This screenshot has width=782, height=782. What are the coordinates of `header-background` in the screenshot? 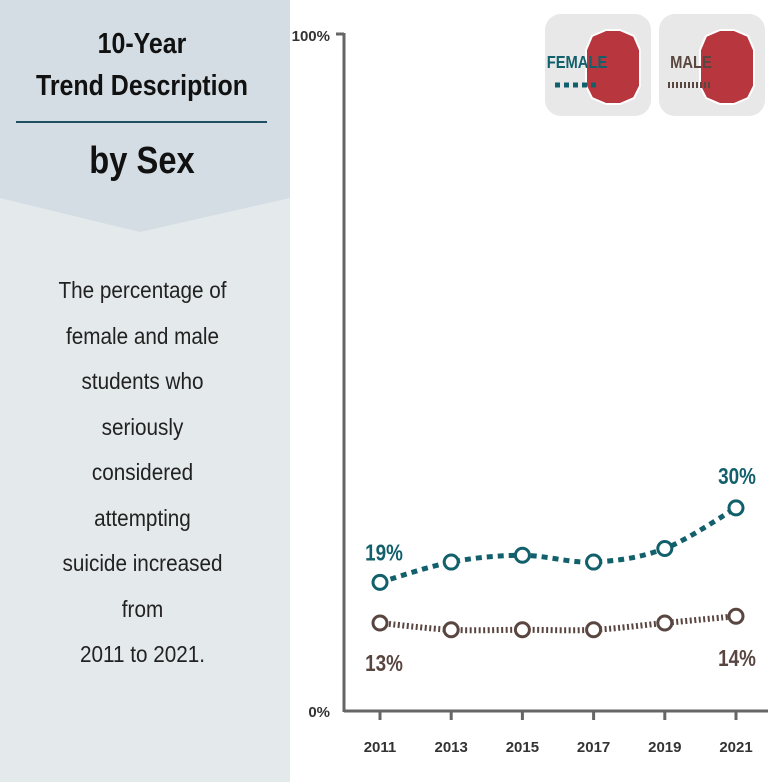 It's located at (145, 116).